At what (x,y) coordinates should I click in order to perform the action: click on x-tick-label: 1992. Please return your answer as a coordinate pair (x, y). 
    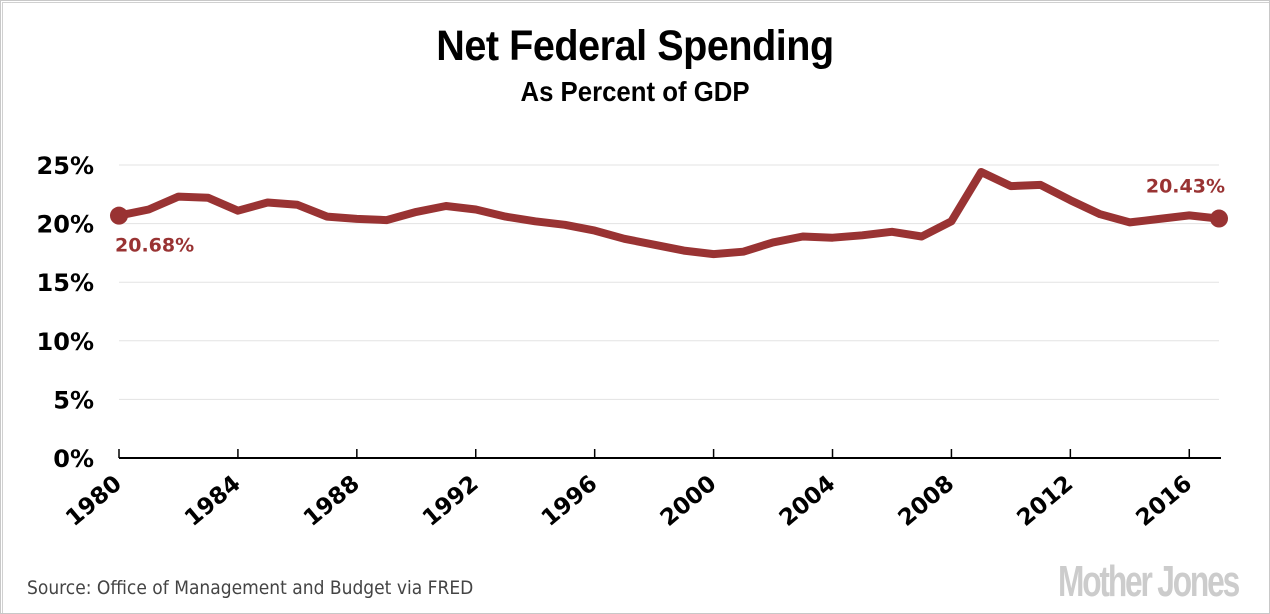
    Looking at the image, I should click on (451, 501).